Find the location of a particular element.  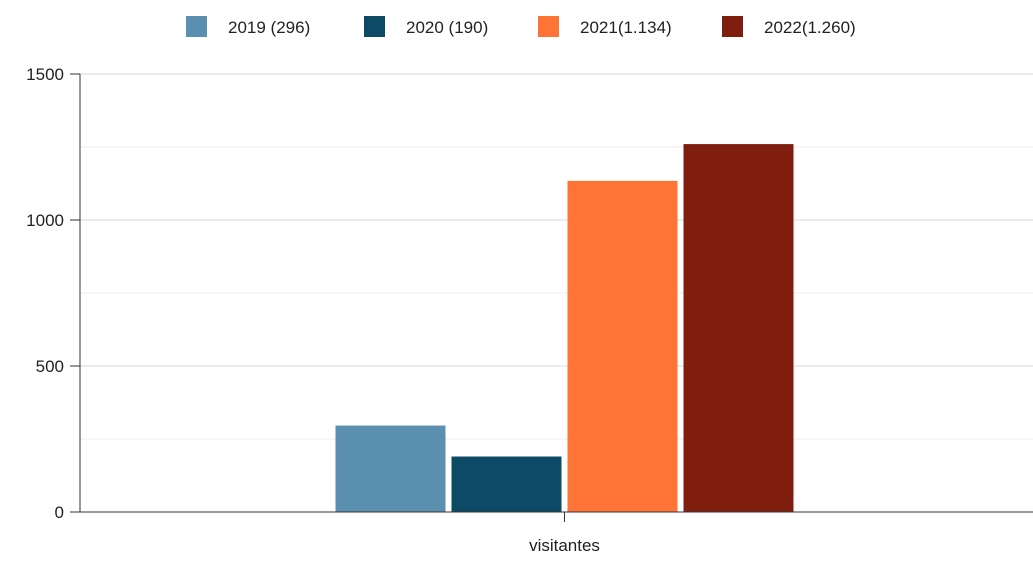

y-tick-label: 1000 is located at coordinates (45, 220).